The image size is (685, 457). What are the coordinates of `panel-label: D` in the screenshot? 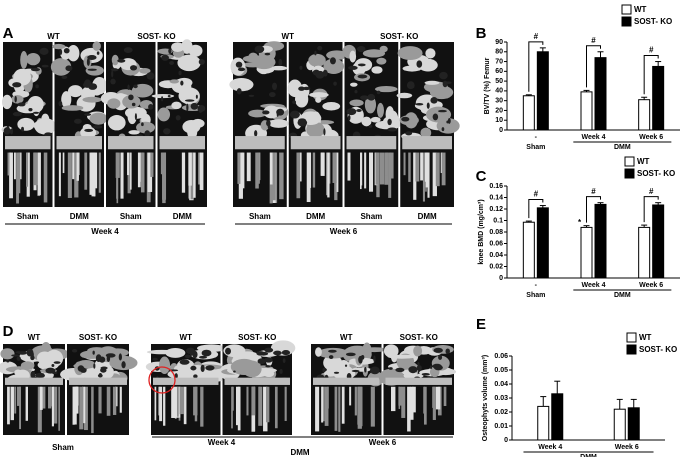 It's located at (8, 331).